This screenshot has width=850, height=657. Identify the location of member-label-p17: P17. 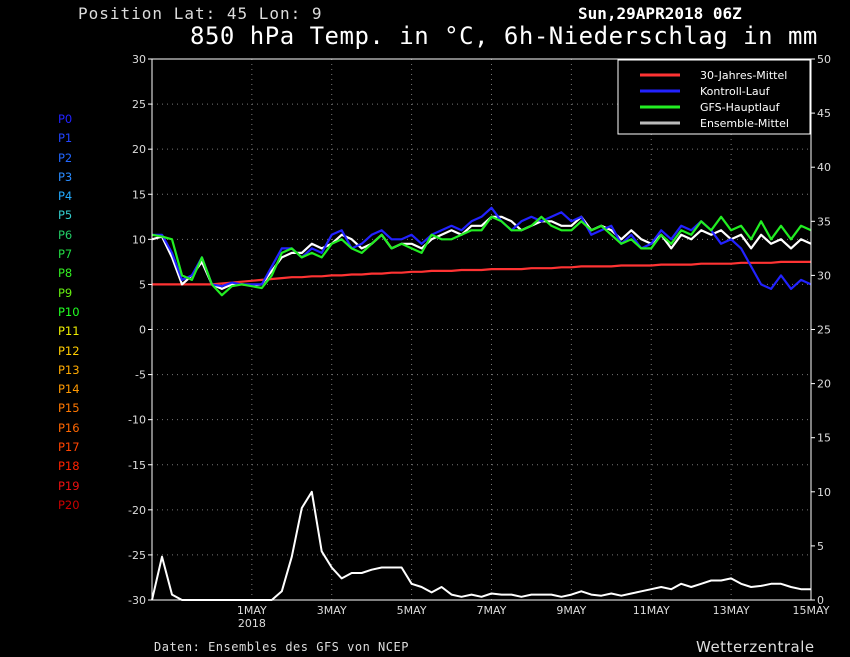
(69, 447).